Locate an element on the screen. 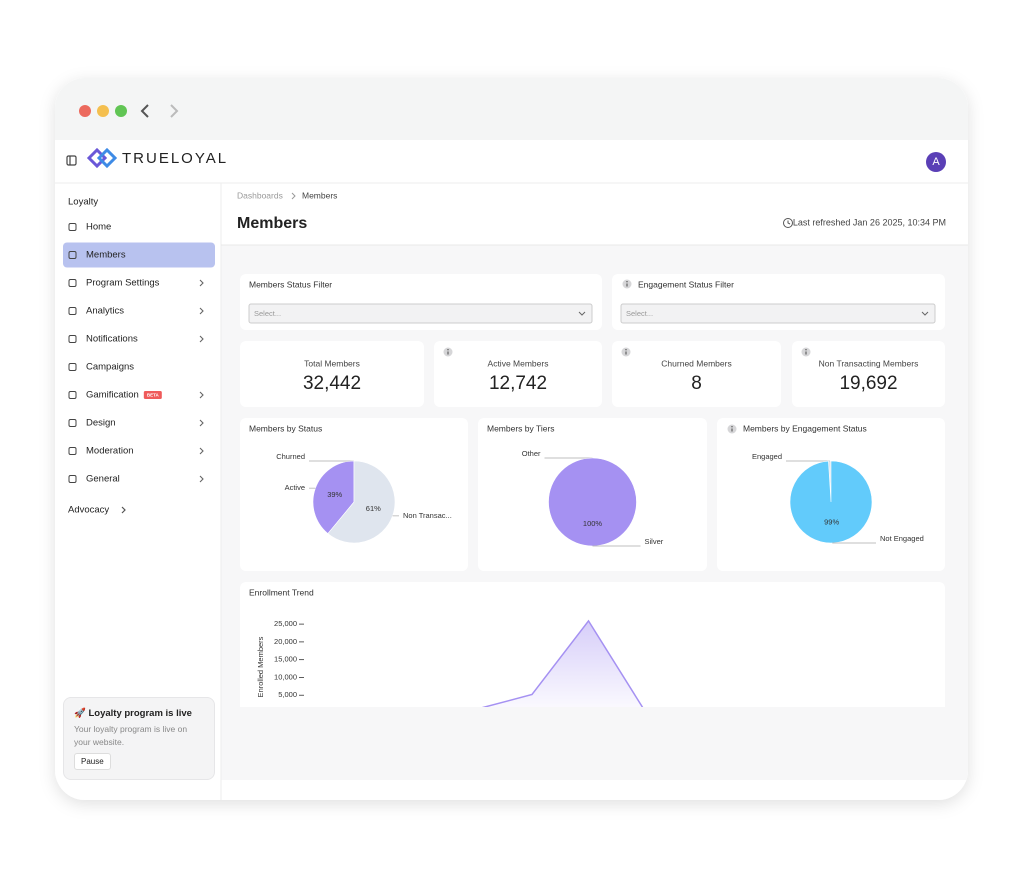 The image size is (1024, 878). y-tick-label: 20,000 is located at coordinates (285, 641).